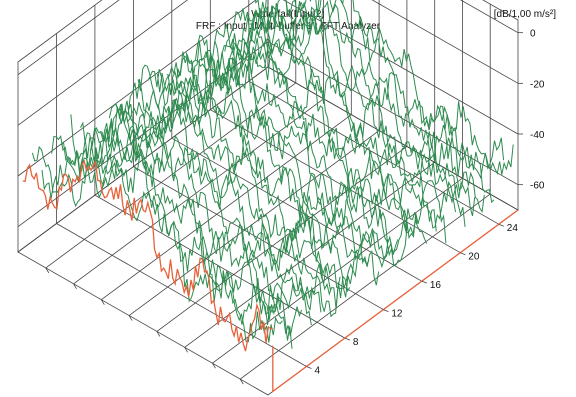 The image size is (576, 397). I want to click on unit-label: [dB/1,00 m/s²], so click(524, 14).